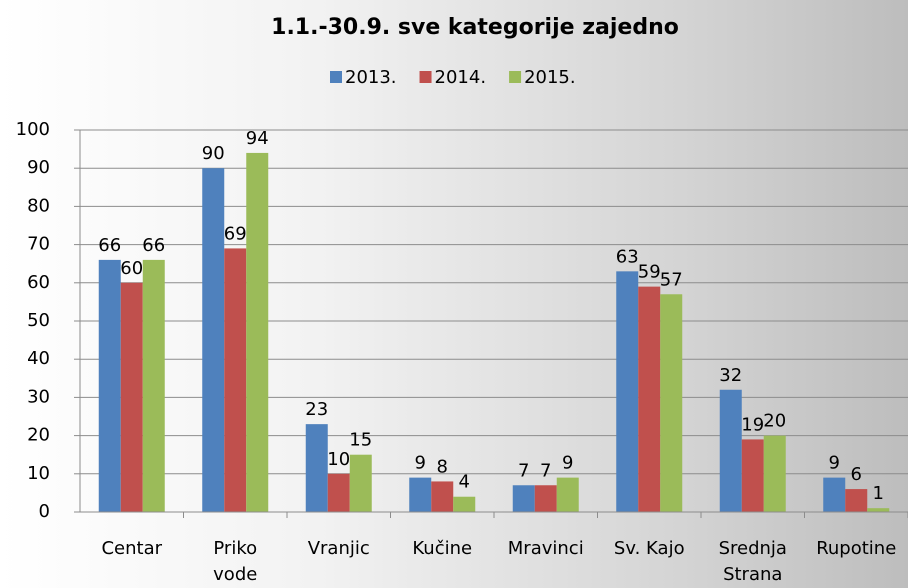  Describe the element at coordinates (442, 466) in the screenshot. I see `value-label: 8` at that location.